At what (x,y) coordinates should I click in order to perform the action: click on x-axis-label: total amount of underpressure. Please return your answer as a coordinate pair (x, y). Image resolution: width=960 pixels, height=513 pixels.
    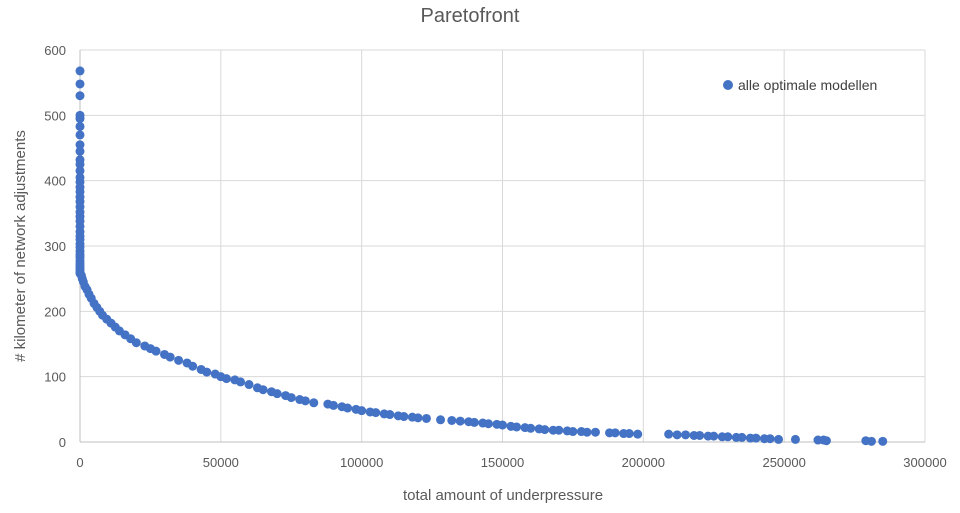
    Looking at the image, I should click on (503, 495).